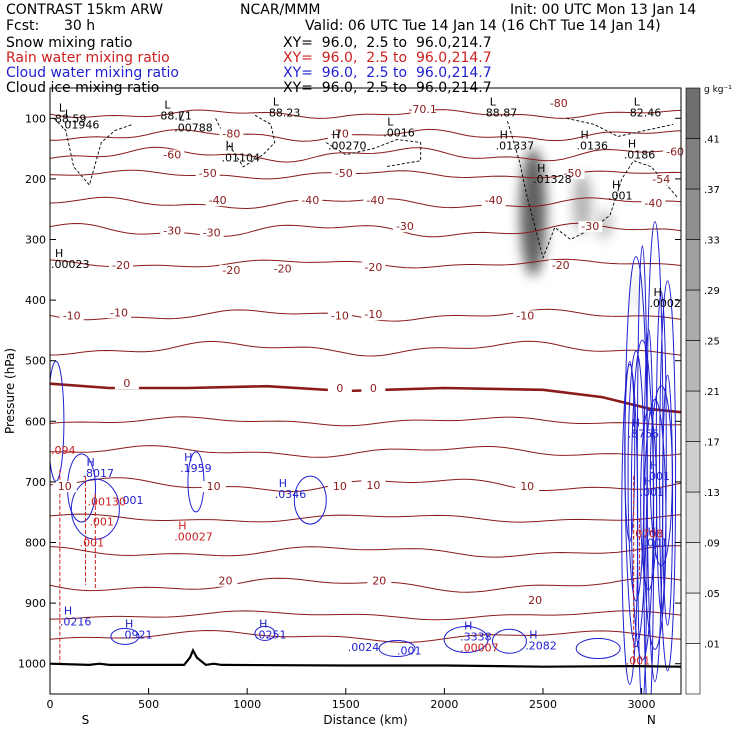  Describe the element at coordinates (712, 392) in the screenshot. I see `colorbar-level-label: .21` at that location.